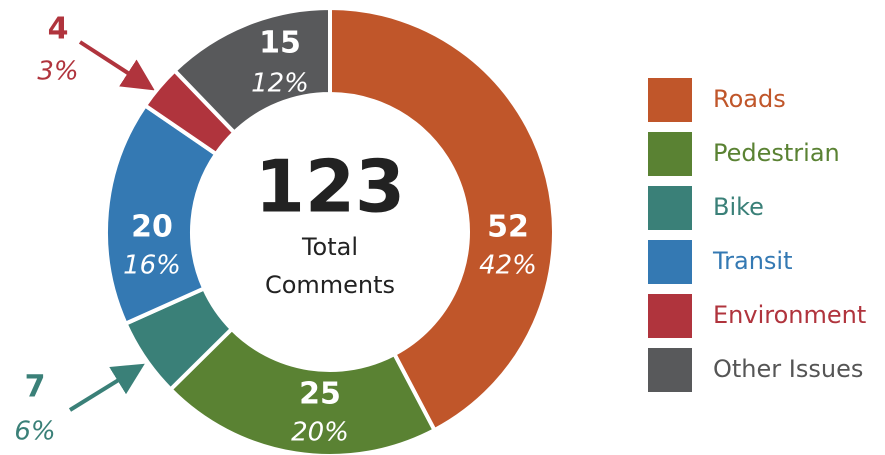  I want to click on percent-label: 12%, so click(280, 84).